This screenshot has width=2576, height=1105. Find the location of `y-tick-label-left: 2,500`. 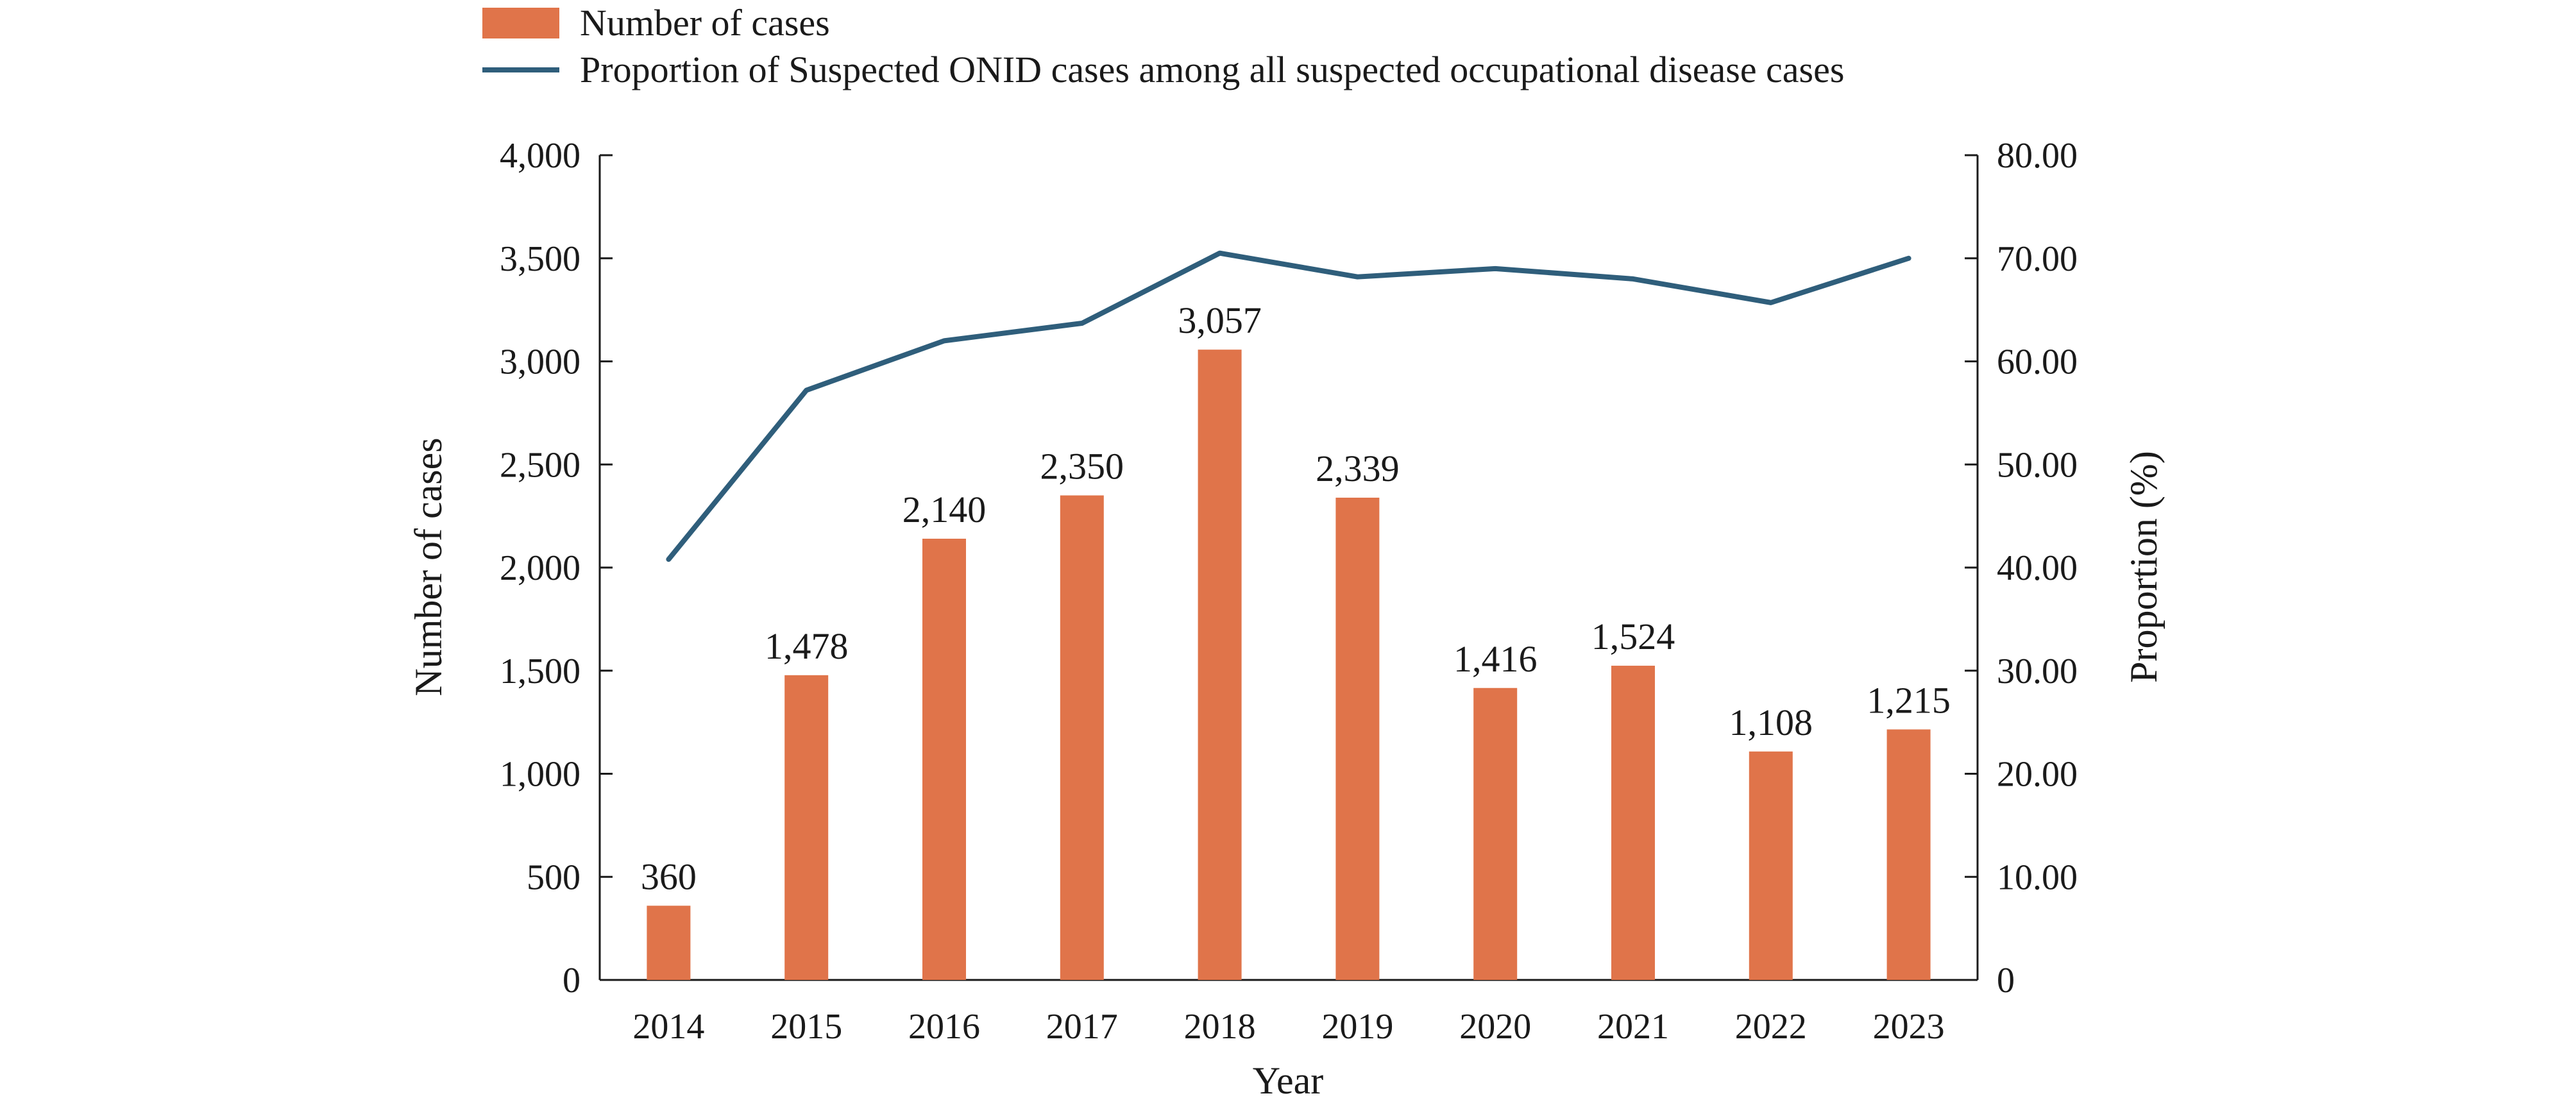

y-tick-label-left: 2,500 is located at coordinates (540, 465).